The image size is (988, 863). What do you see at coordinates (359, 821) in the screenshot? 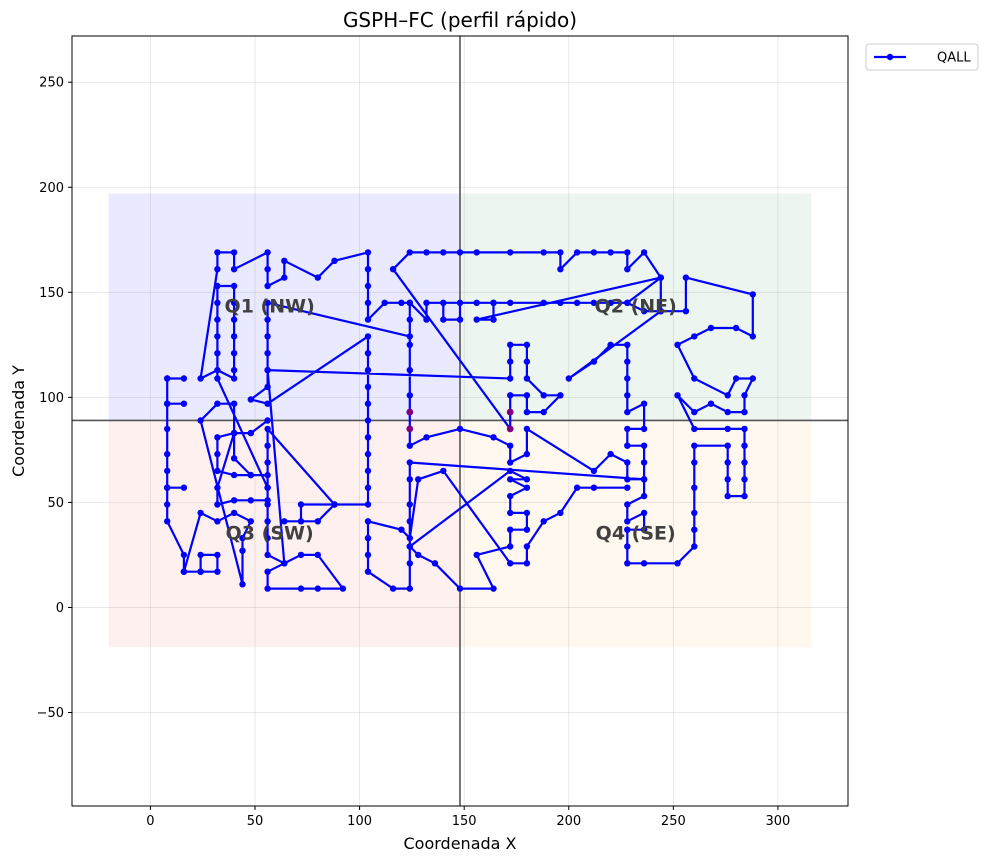
I see `x-tick-label-100: 100` at bounding box center [359, 821].